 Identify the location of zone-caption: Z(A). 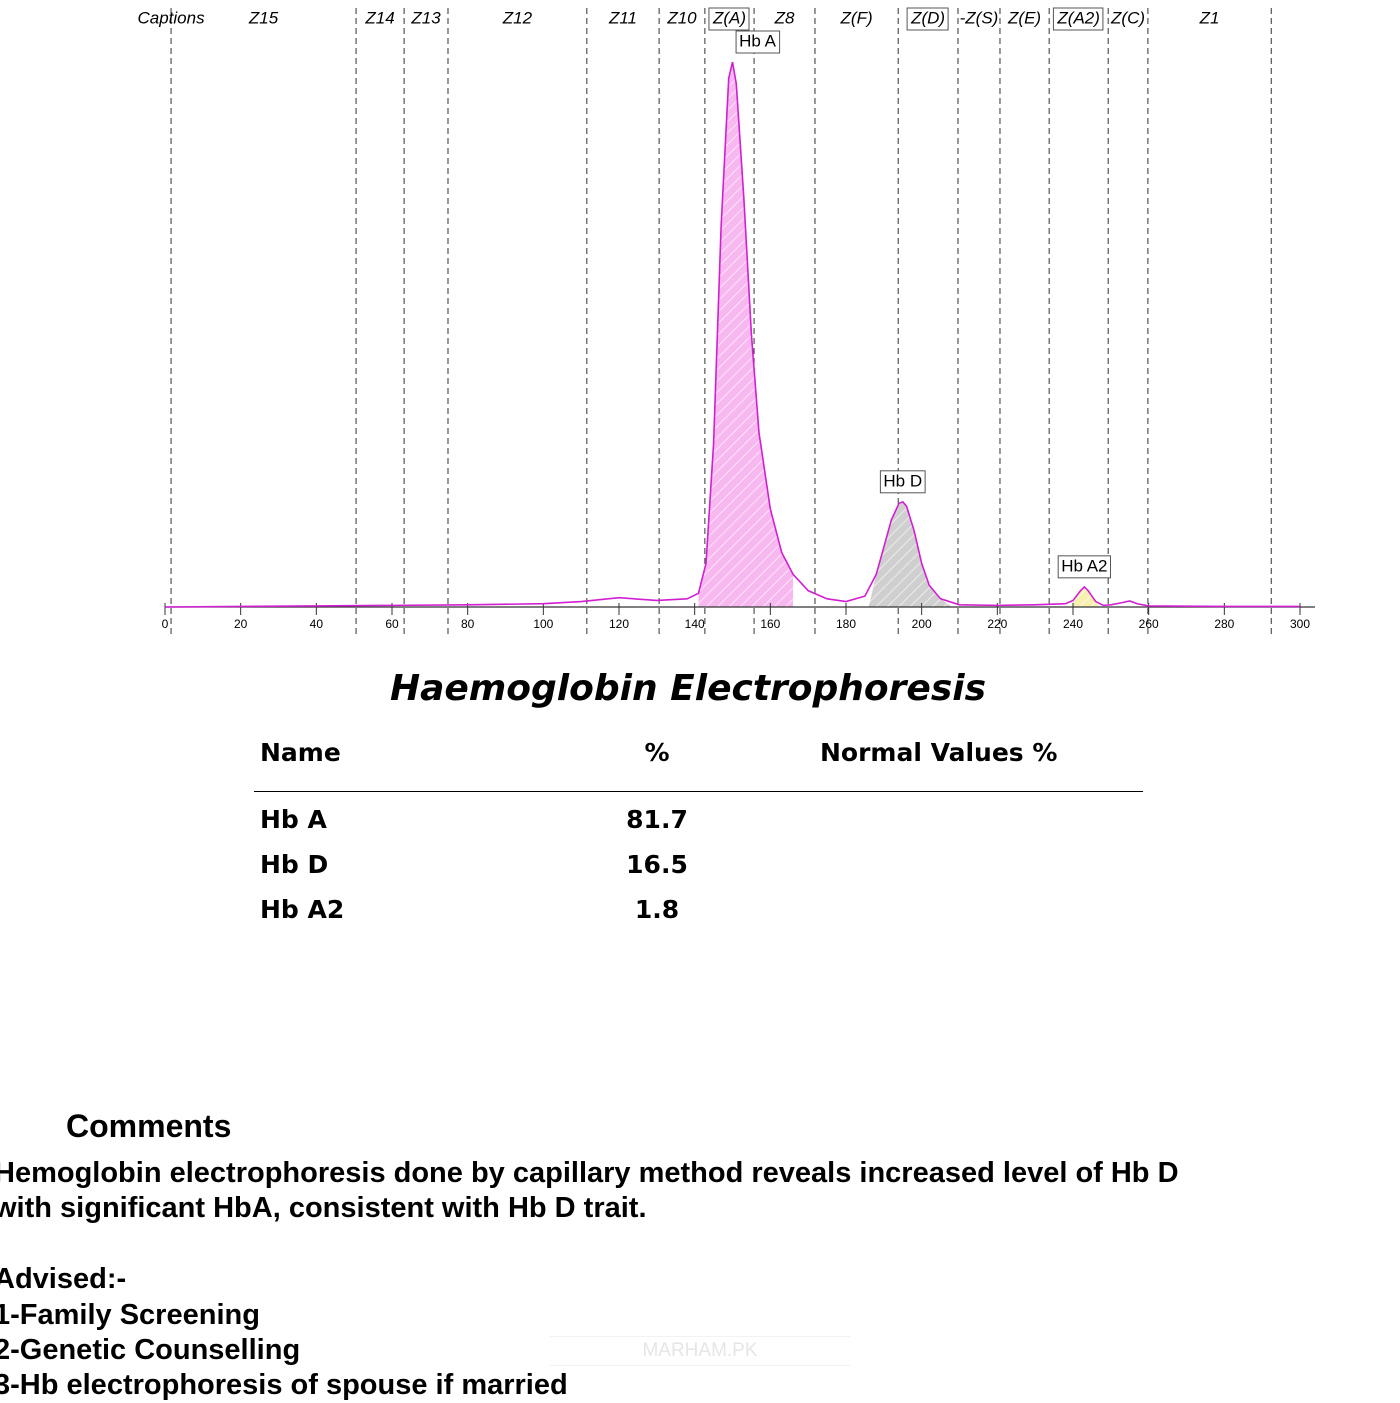
(729, 17).